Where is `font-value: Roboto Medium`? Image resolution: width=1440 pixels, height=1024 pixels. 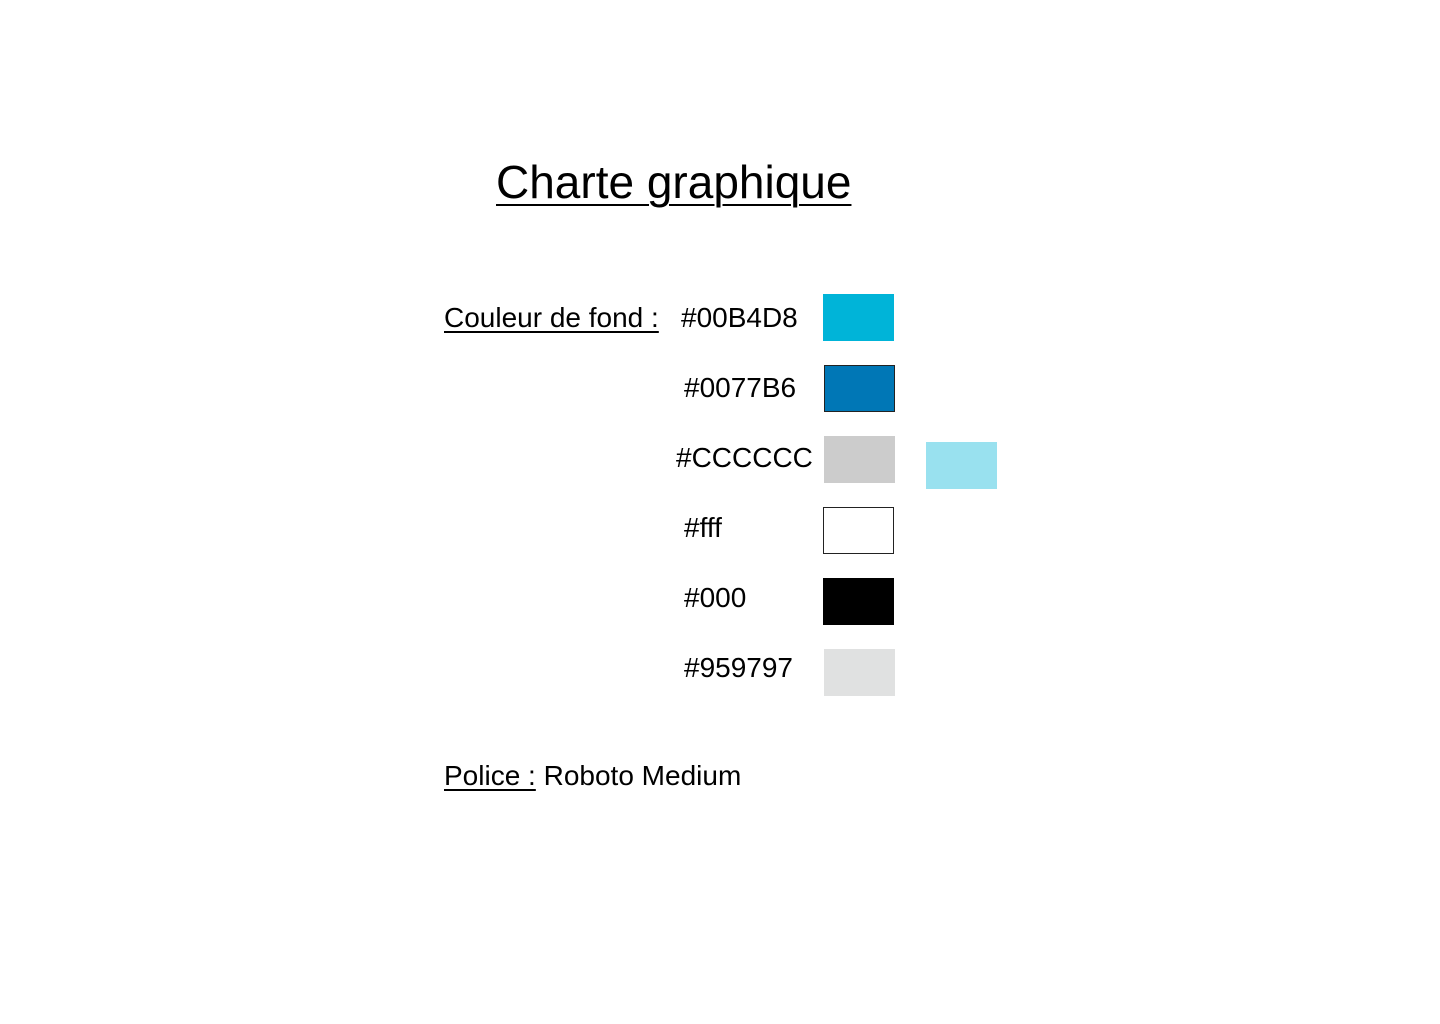
font-value: Roboto Medium is located at coordinates (642, 775).